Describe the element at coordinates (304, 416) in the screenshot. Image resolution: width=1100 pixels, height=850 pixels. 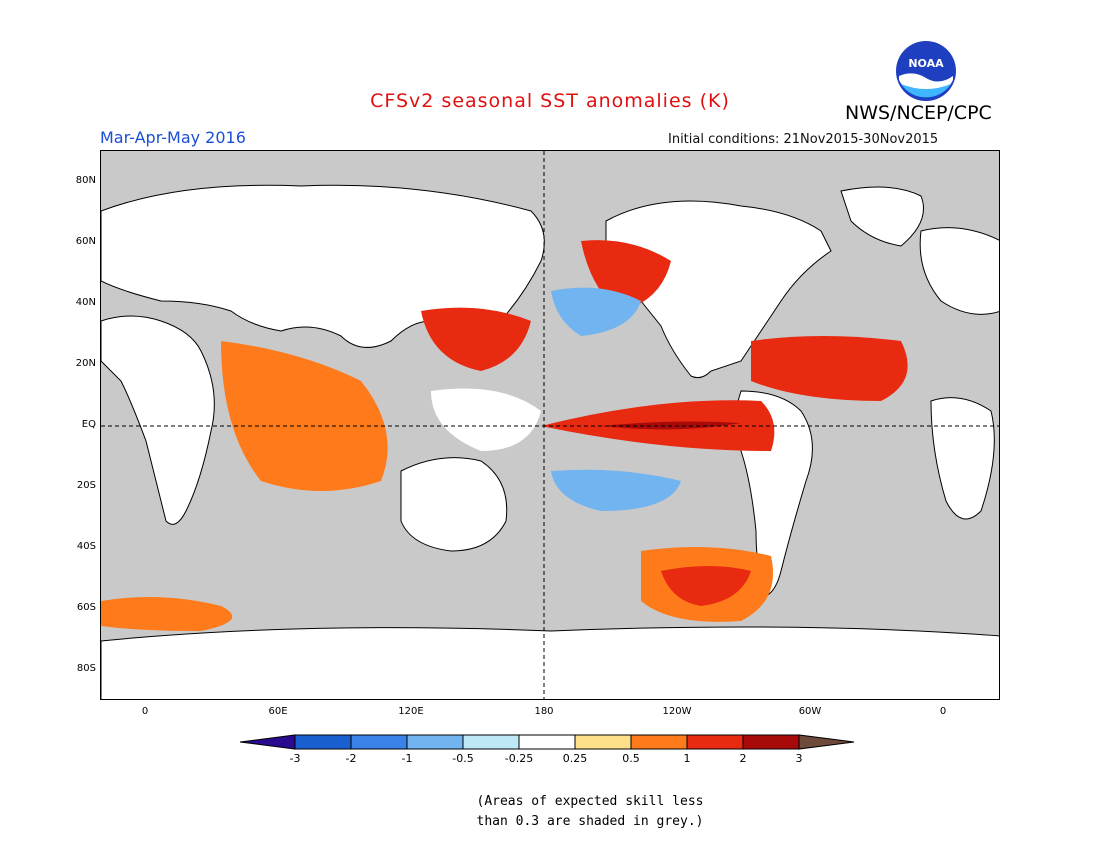
I see `indian-ocean-warm` at that location.